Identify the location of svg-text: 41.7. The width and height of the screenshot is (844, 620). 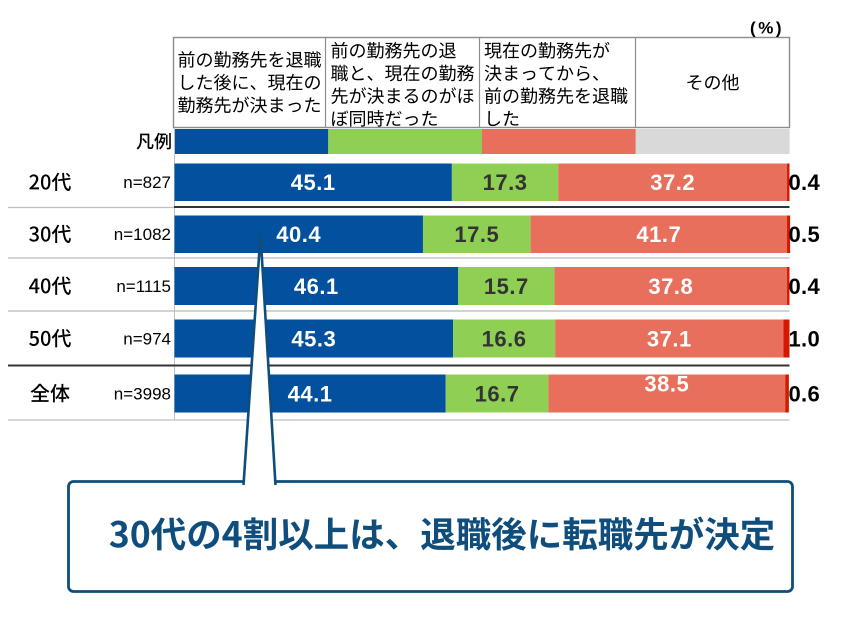
(658, 234).